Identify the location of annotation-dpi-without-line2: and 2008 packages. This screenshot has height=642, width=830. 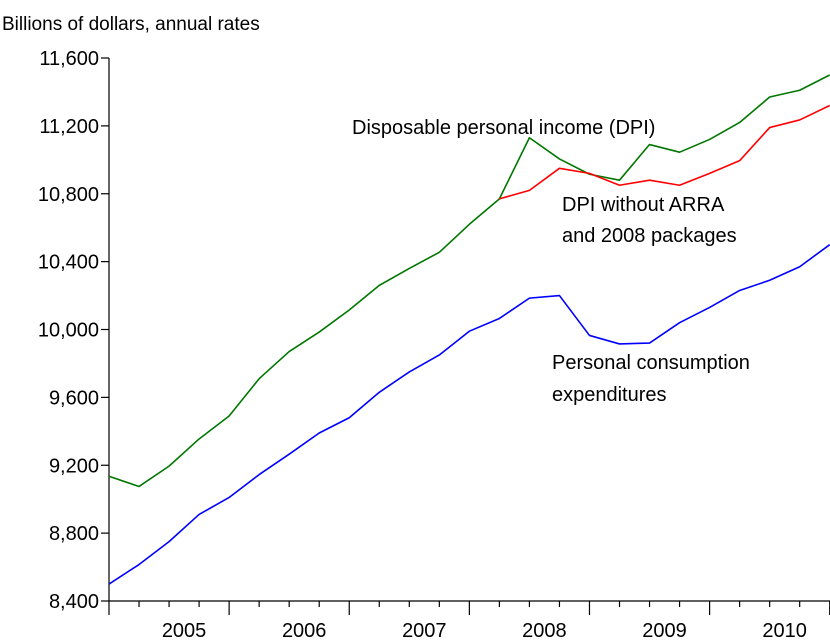
(649, 236).